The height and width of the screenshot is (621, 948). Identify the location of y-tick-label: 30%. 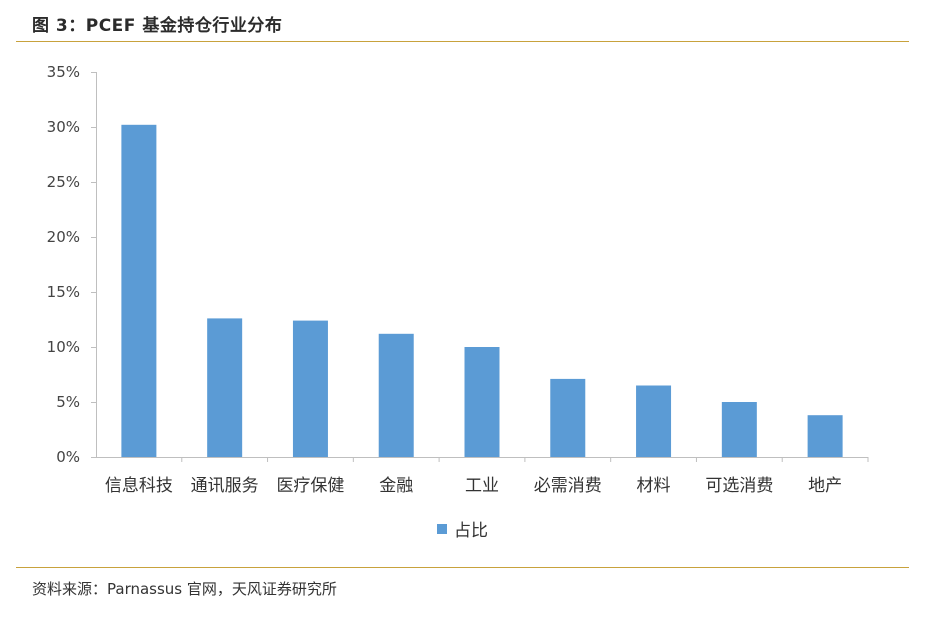
(63, 127).